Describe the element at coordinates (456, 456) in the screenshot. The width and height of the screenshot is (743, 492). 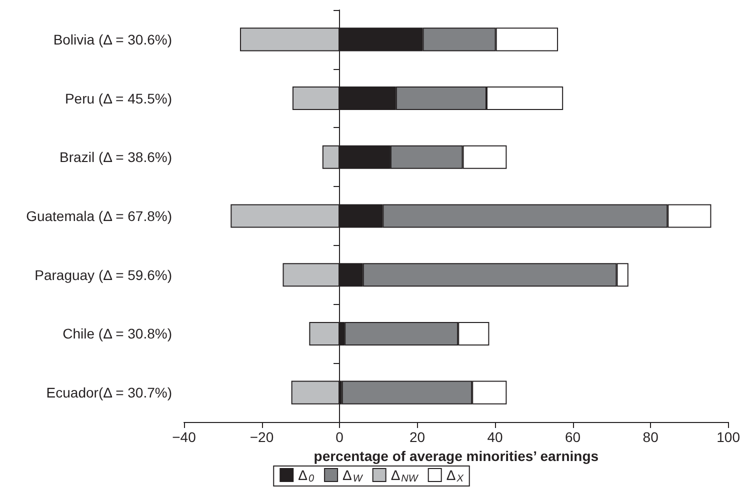
I see `x-axis-title: percentage of average minorities’ earnings` at that location.